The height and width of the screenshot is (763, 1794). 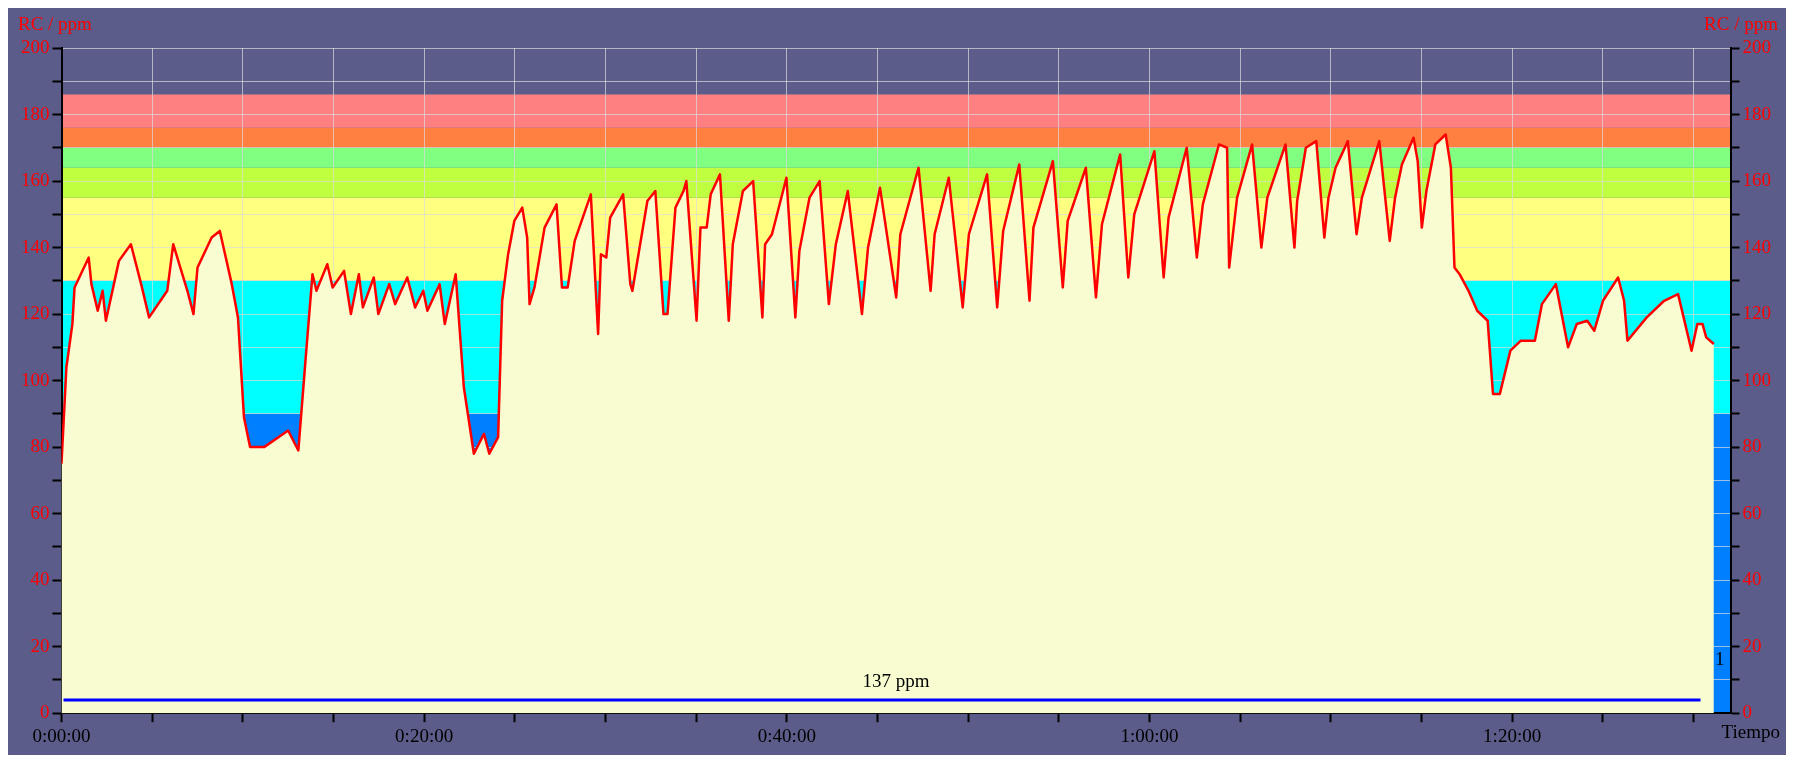 I want to click on y-tick-label: 60, so click(x=40, y=512).